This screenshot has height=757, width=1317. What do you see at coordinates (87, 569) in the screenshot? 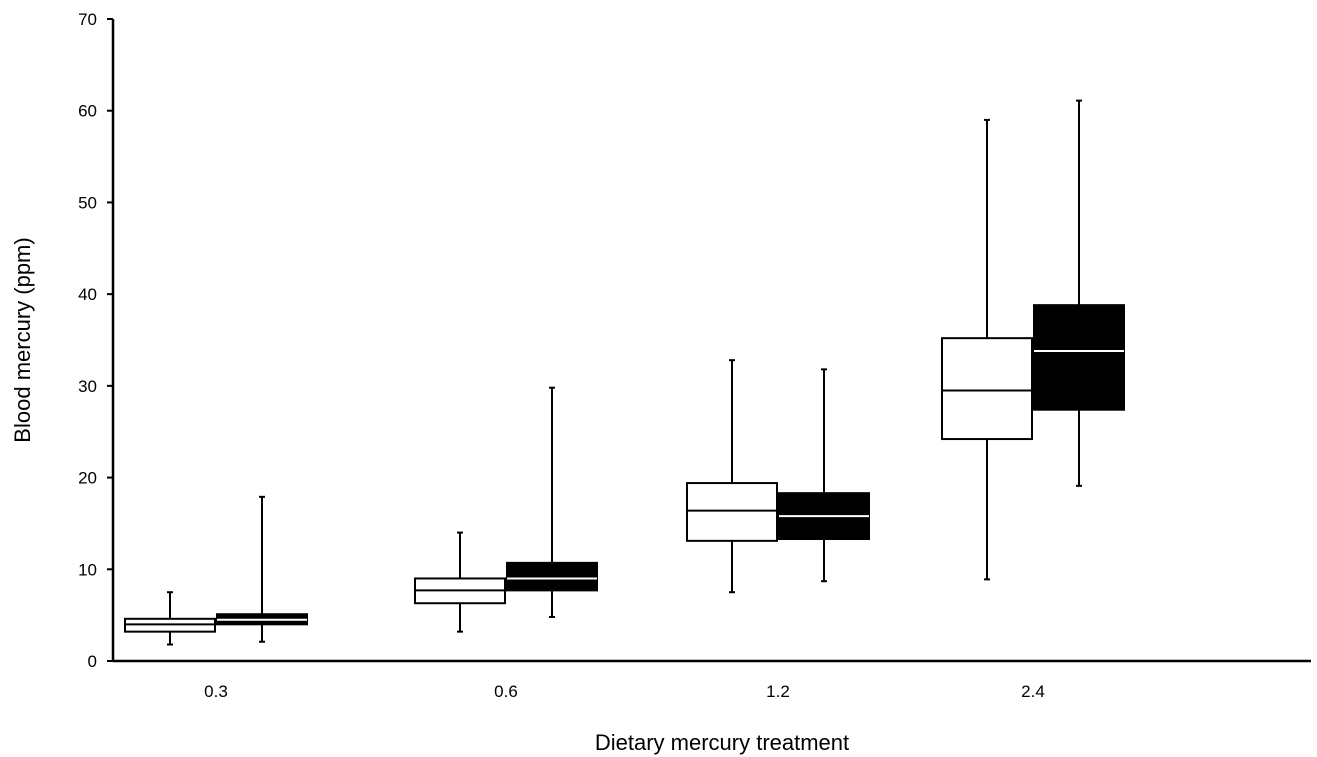
I see `y-tick-label: 10` at bounding box center [87, 569].